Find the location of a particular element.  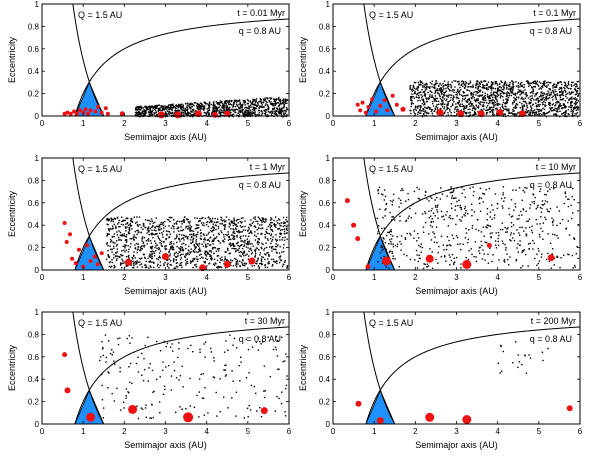

embryo-marker is located at coordinates (403, 109).